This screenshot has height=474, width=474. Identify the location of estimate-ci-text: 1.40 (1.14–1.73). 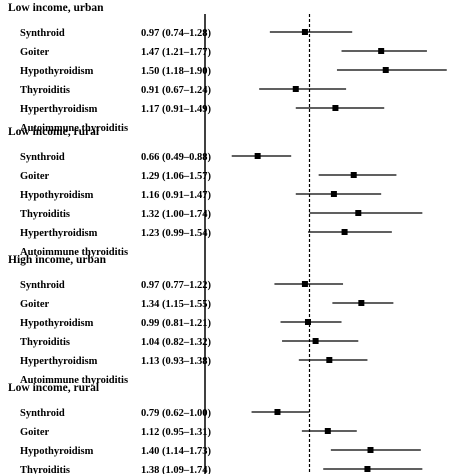
(176, 451).